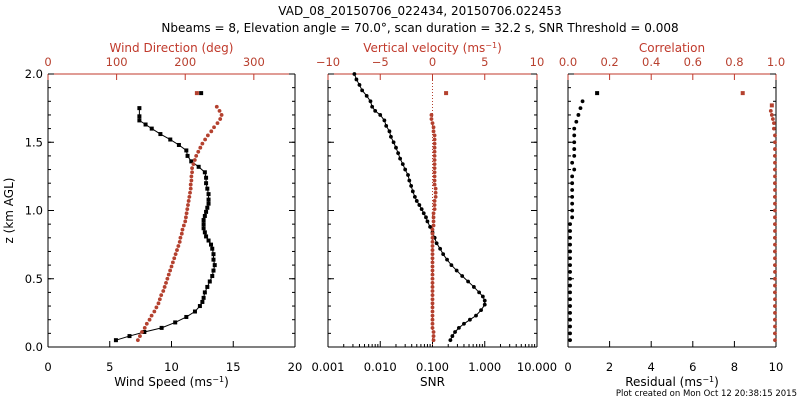  I want to click on top-tick-label: 0.4, so click(651, 62).